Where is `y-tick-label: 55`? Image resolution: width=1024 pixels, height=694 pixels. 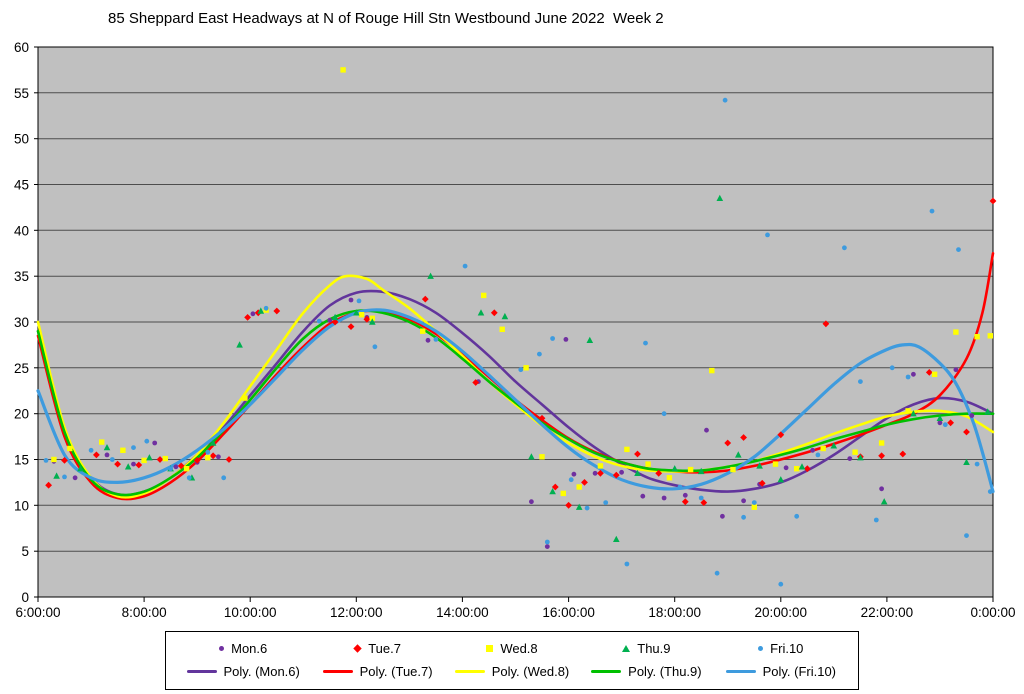
y-tick-label: 55 is located at coordinates (21, 93).